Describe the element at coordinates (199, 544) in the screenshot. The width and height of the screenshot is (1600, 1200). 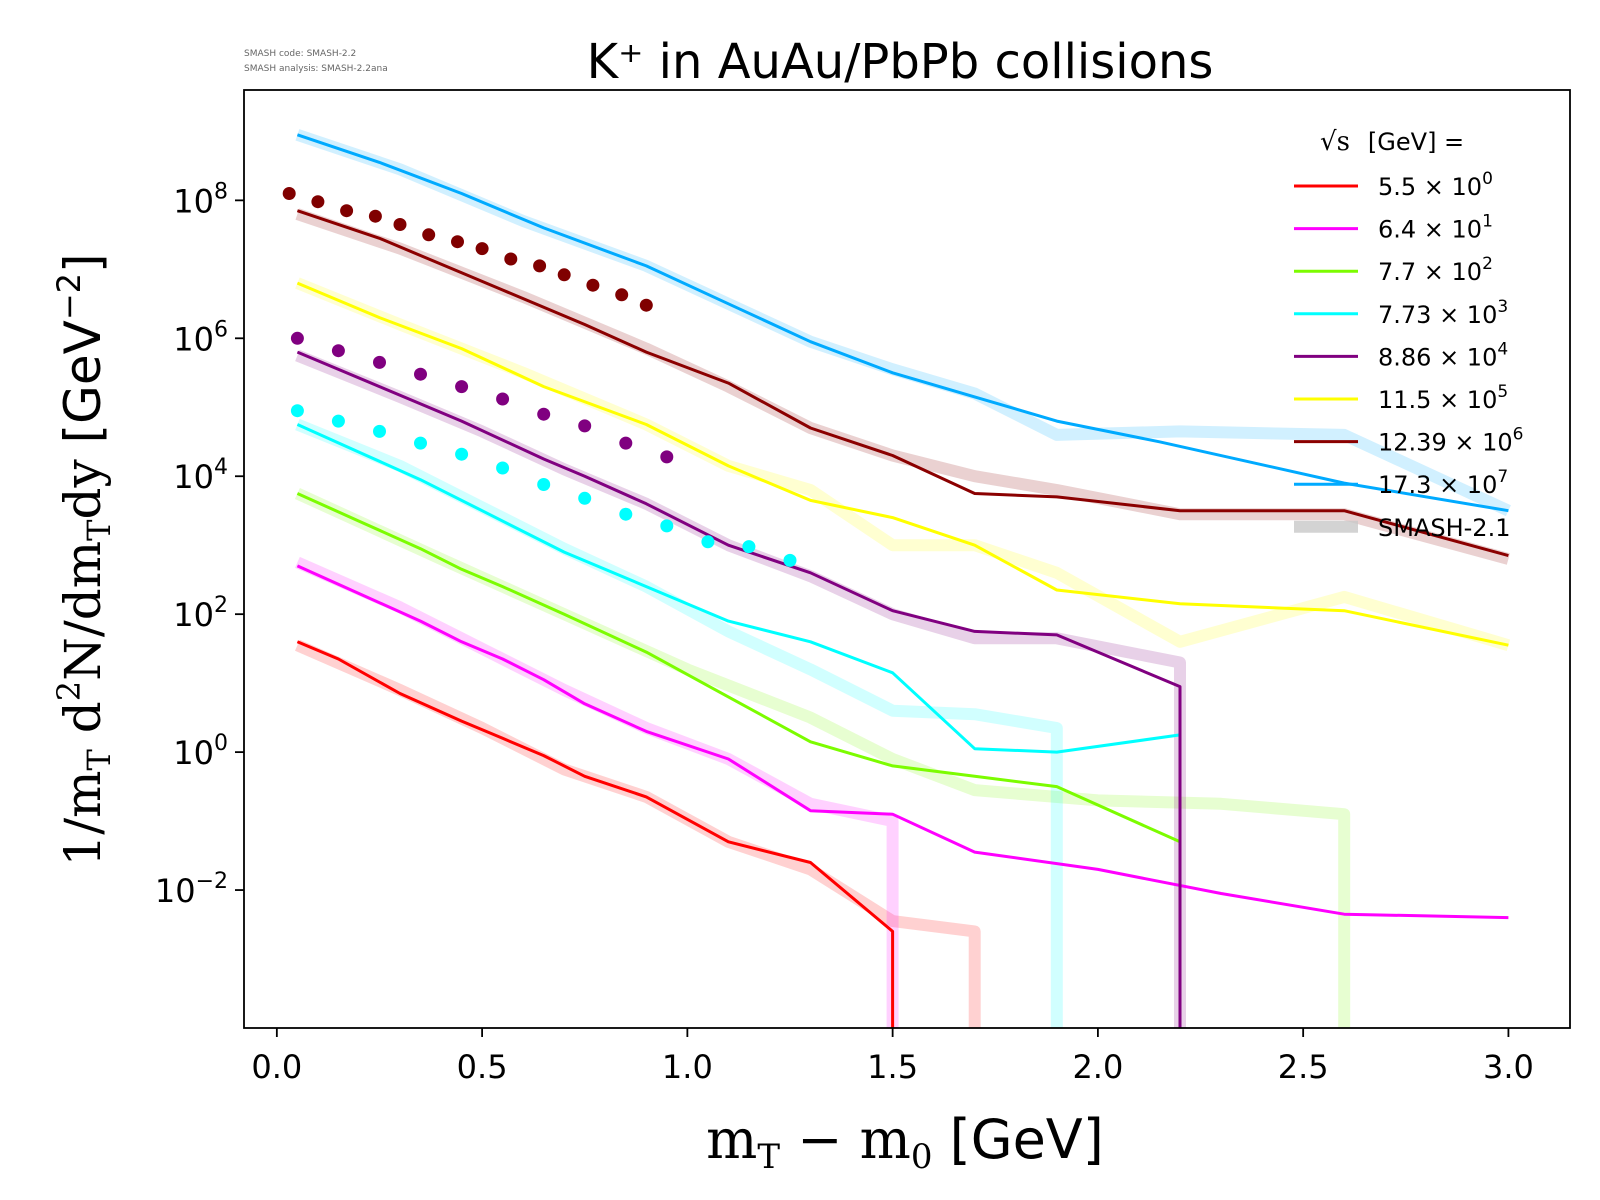
I see `y-axis-ticks: 10⁻² 10⁰ 10² 10⁴ 10⁶ 10⁸` at that location.